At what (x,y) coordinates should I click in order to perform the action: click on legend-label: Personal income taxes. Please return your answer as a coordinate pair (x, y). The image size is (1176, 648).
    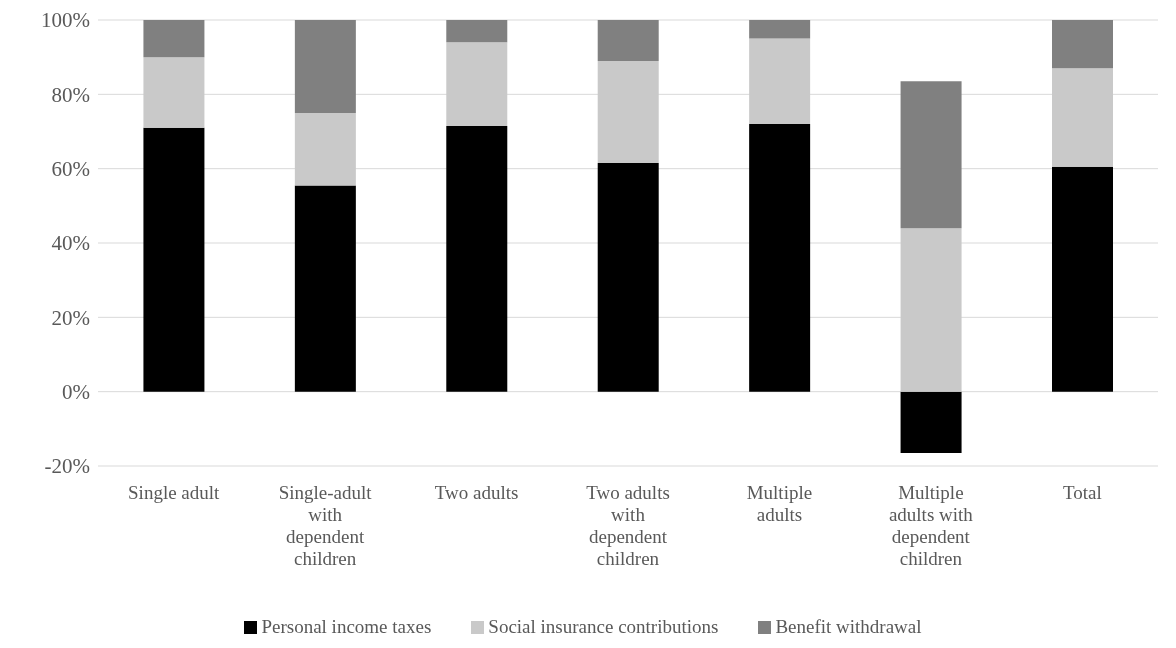
    Looking at the image, I should click on (346, 627).